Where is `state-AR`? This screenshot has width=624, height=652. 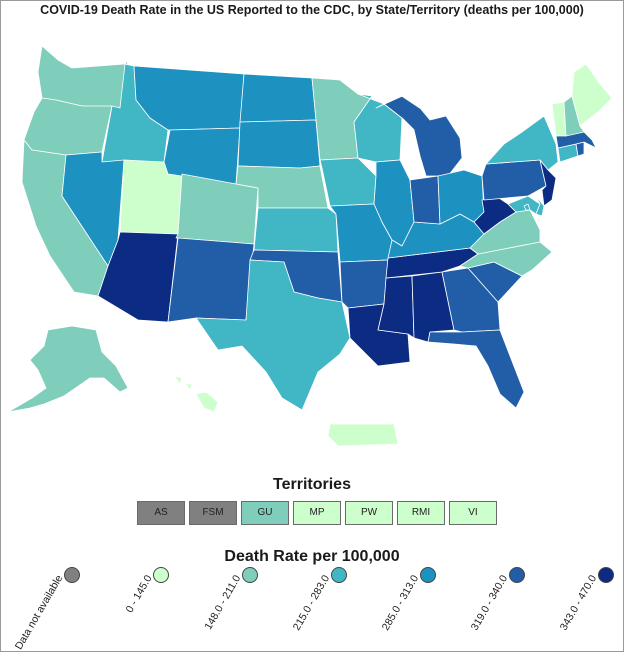 state-AR is located at coordinates (364, 284).